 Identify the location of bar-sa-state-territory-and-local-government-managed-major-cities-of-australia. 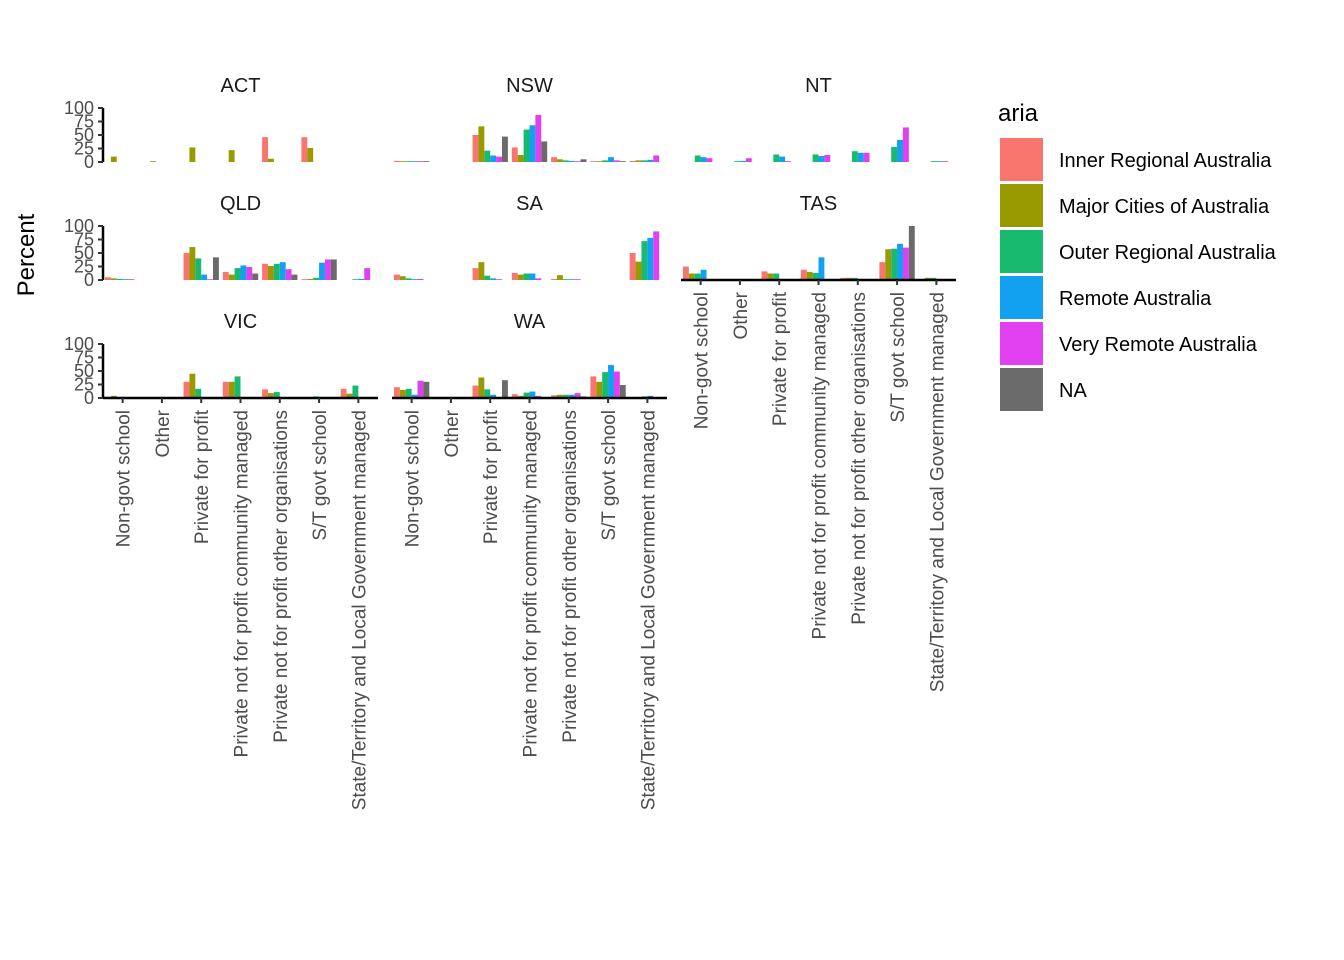
(638, 270).